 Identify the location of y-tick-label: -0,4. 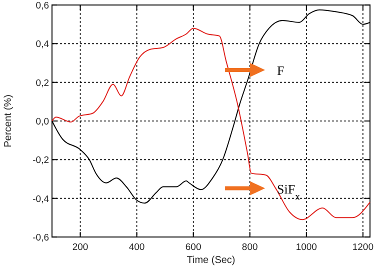
(40, 199).